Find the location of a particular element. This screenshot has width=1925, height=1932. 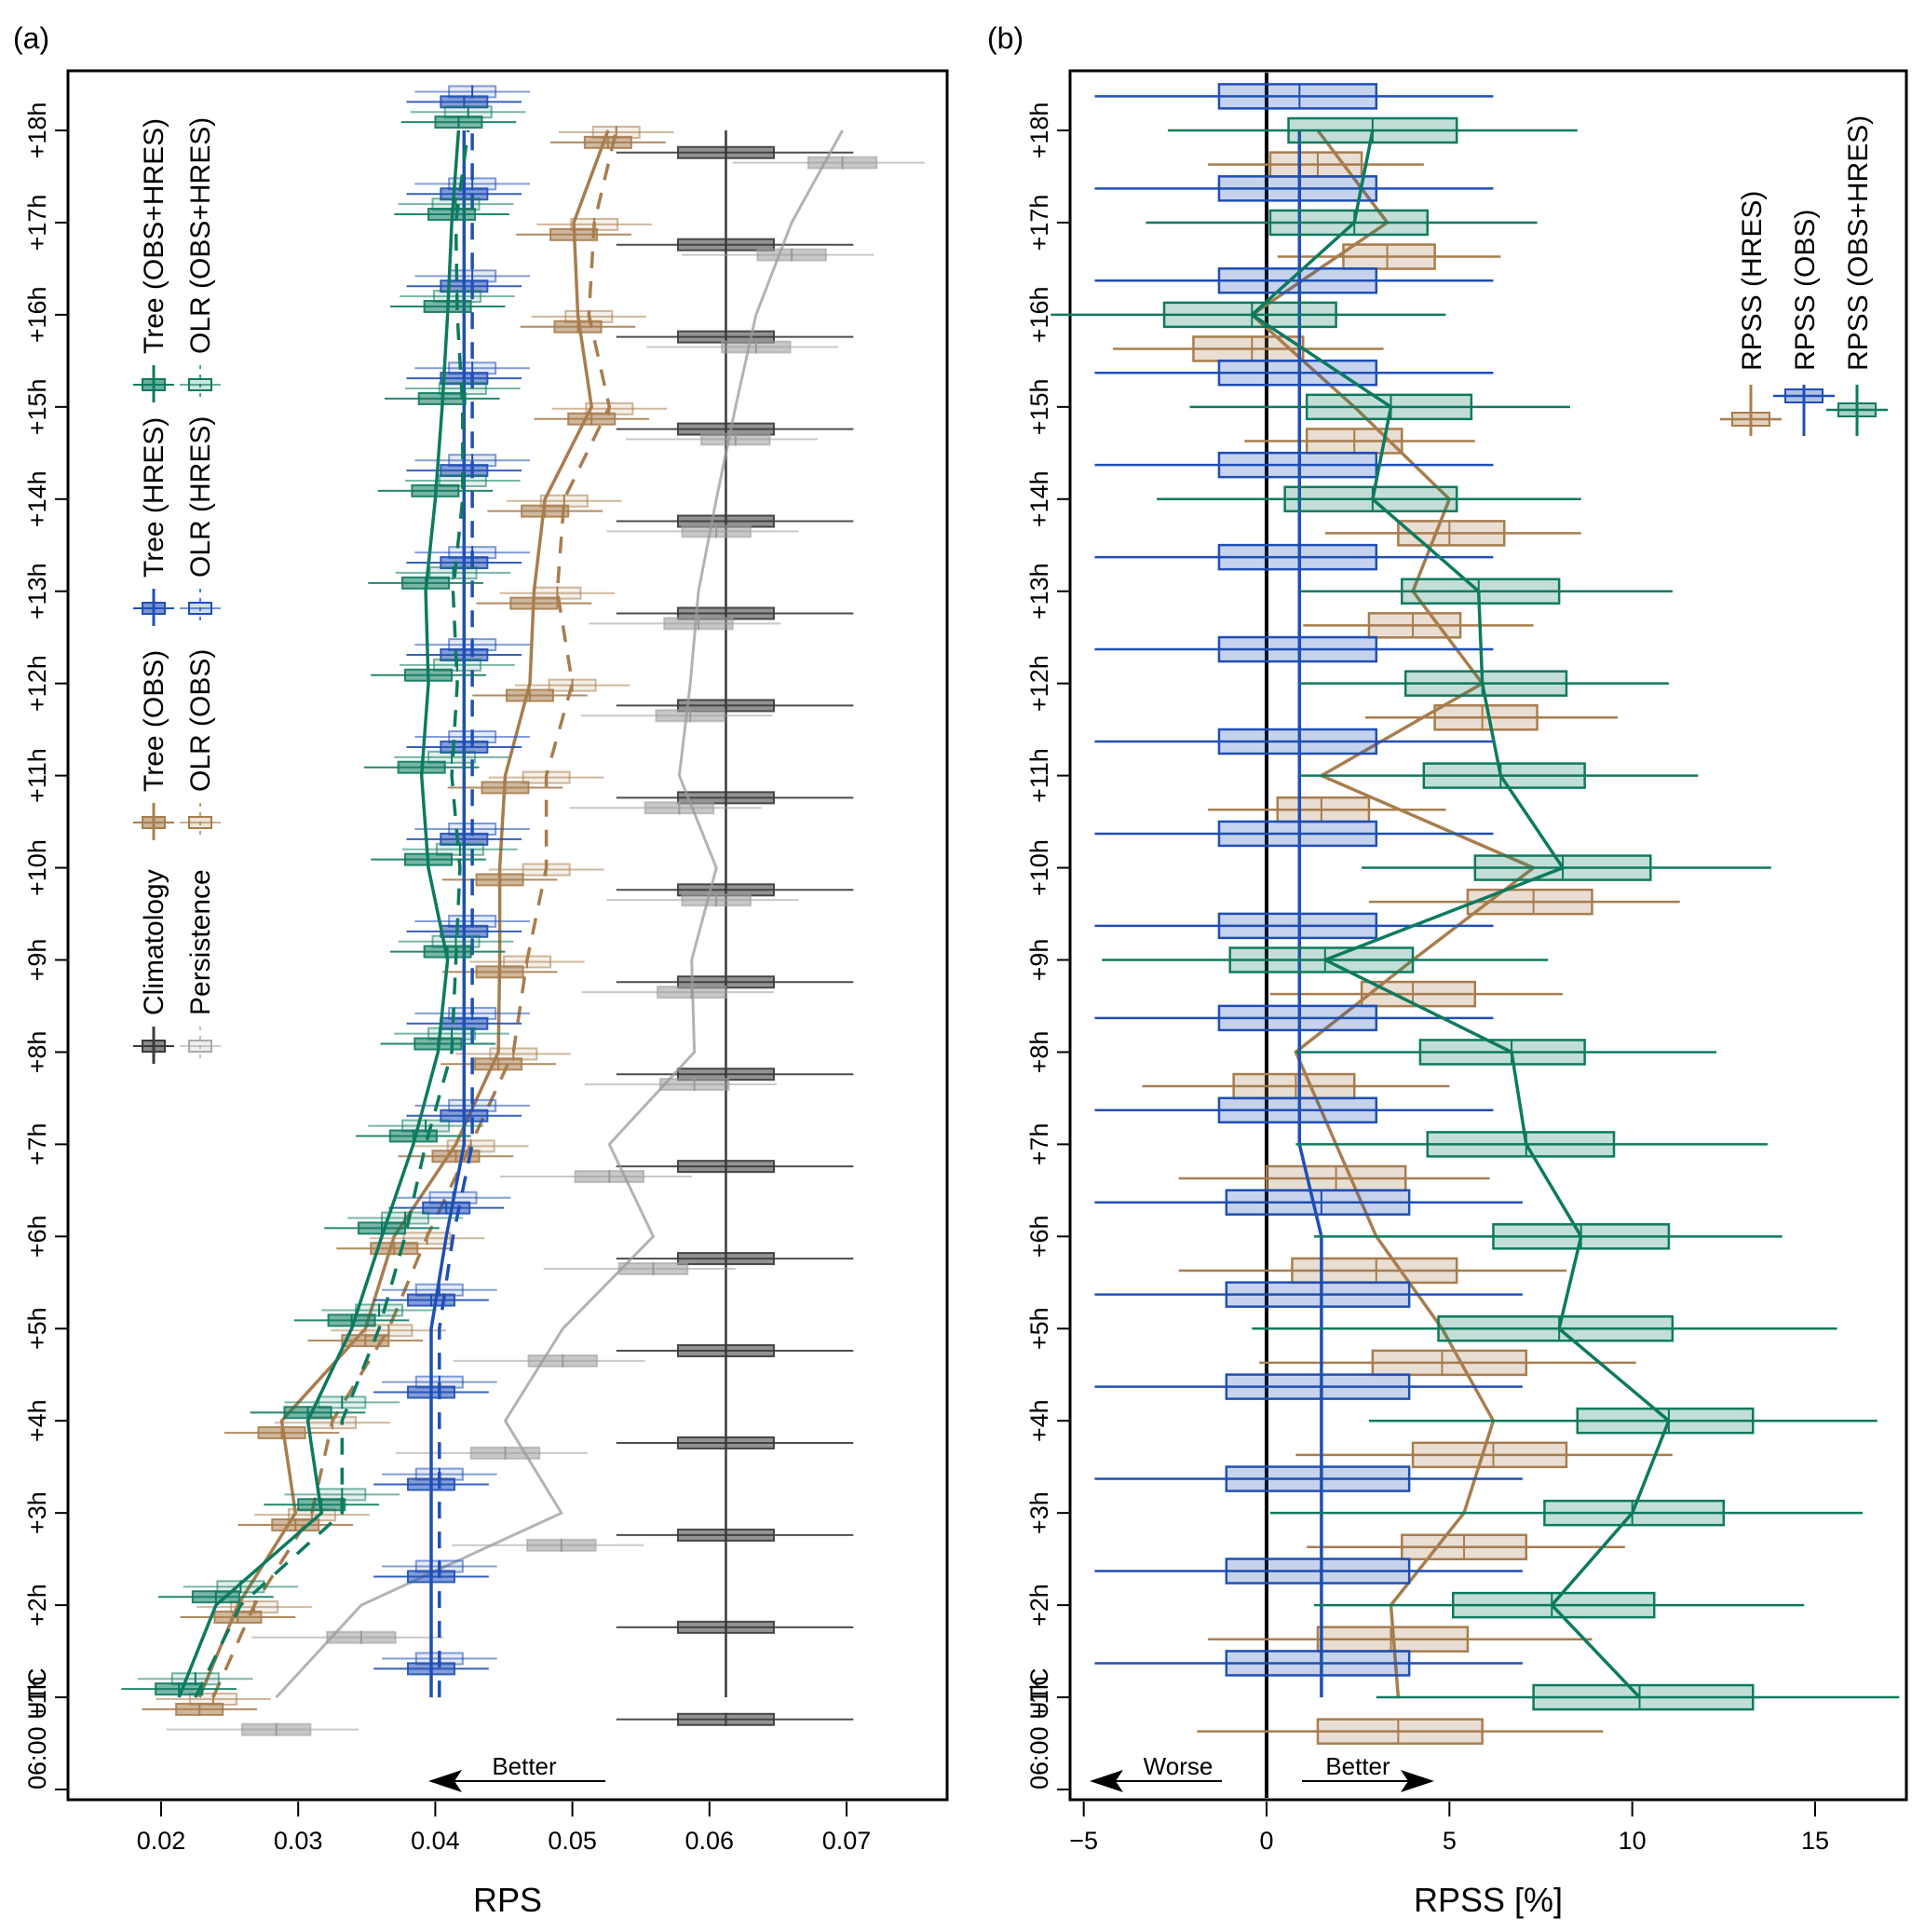

panel-a-label: (a) is located at coordinates (31, 38).